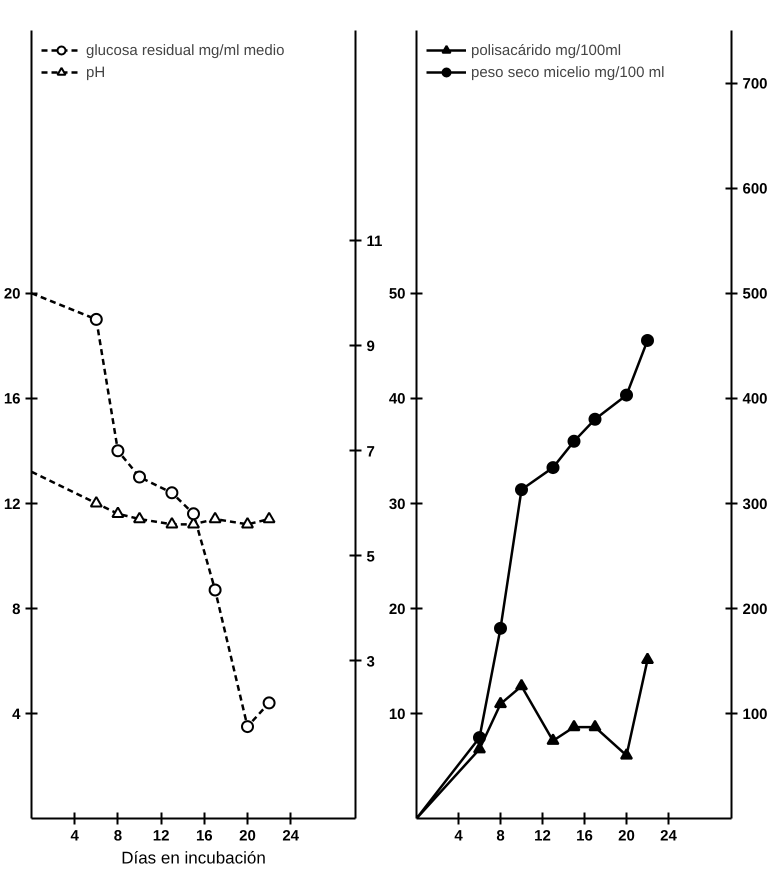 This screenshot has width=775, height=896. Describe the element at coordinates (755, 399) in the screenshot. I see `y2-tick-label: 400` at that location.